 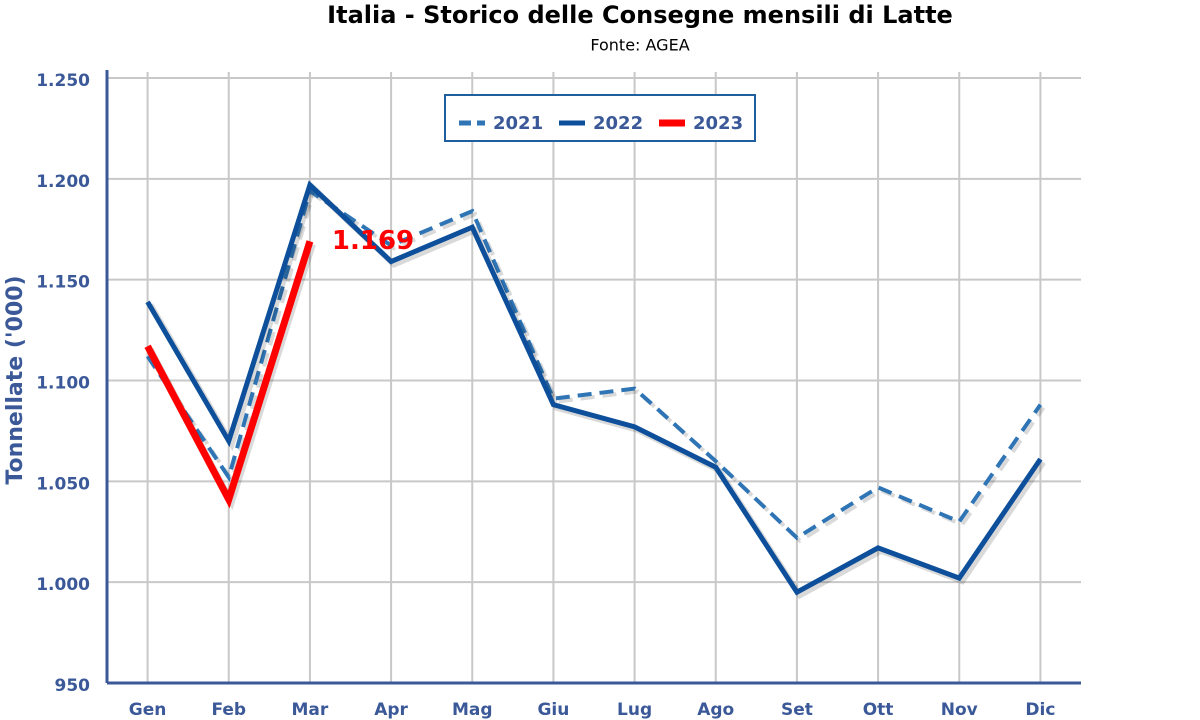 What do you see at coordinates (391, 710) in the screenshot?
I see `x-tick-label: Apr` at bounding box center [391, 710].